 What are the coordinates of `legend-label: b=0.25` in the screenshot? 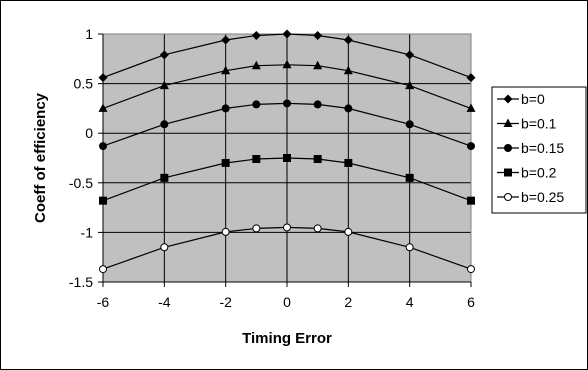 It's located at (542, 197).